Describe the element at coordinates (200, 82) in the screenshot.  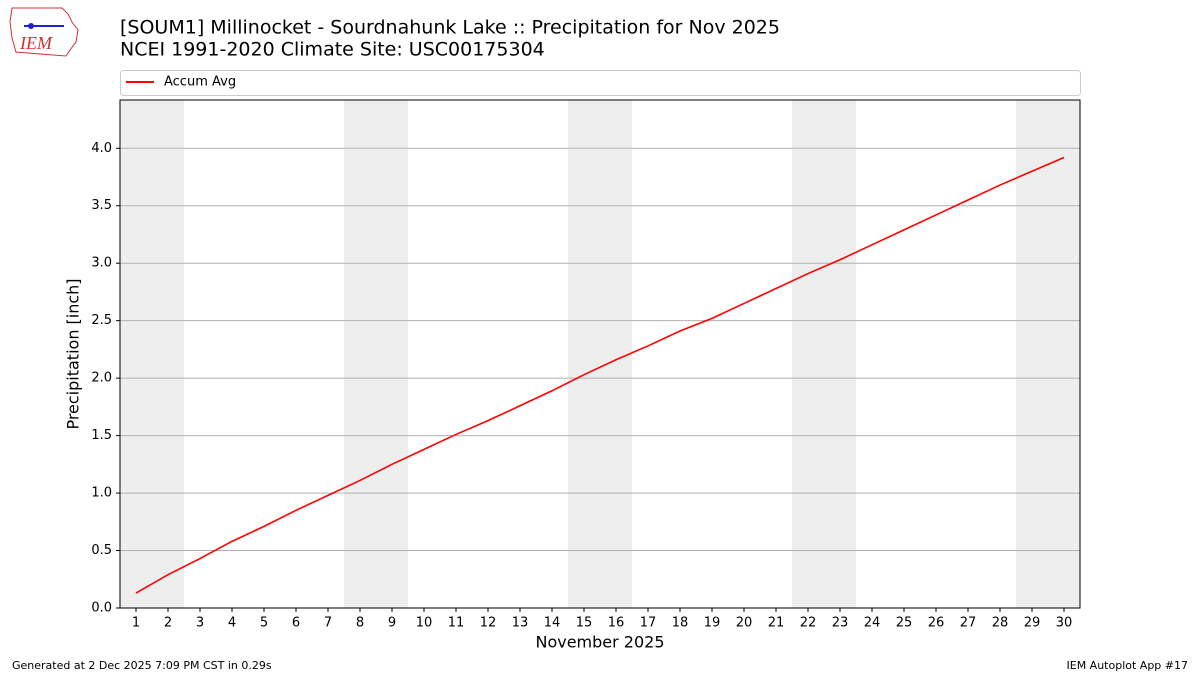
I see `legend-label: Accum Avg` at that location.